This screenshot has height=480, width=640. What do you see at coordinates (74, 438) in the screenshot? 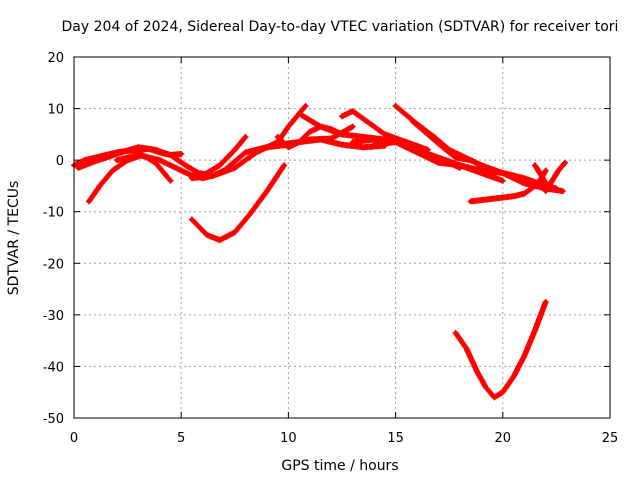
I see `x-tick-label: 0` at bounding box center [74, 438].